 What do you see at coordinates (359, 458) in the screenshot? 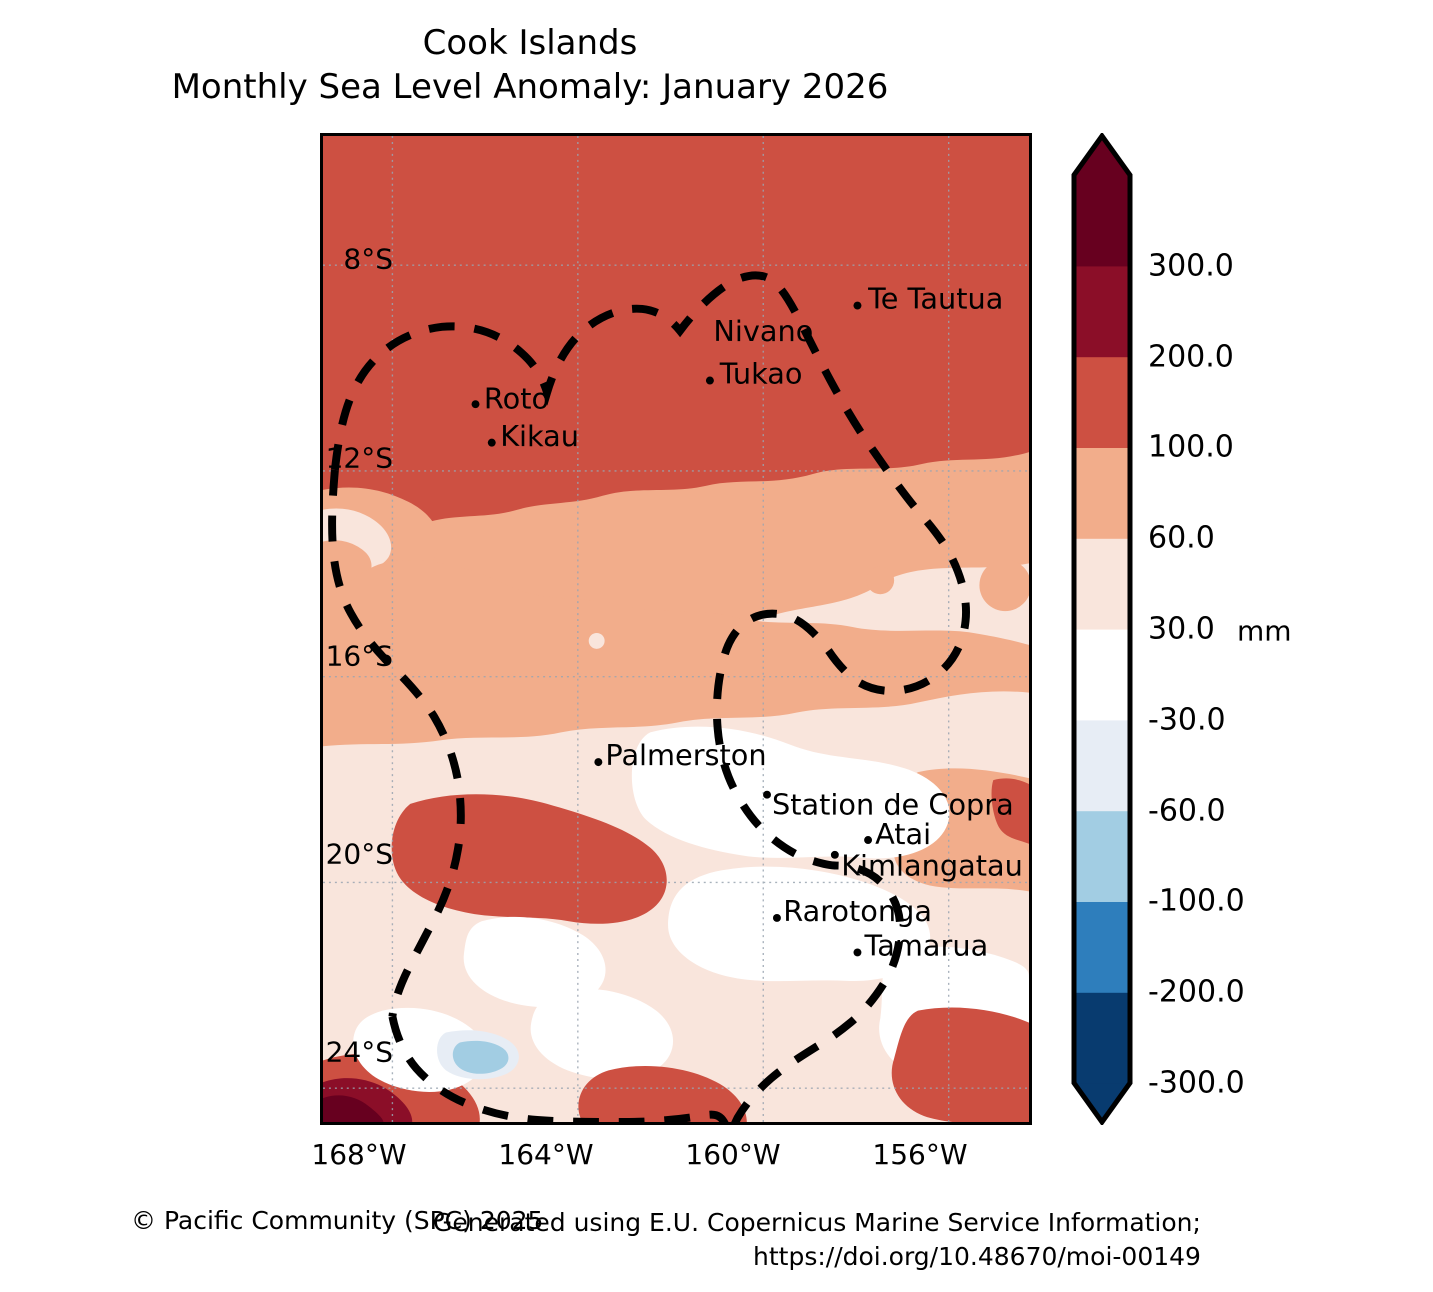
I see `y-tick-1: 12°S` at bounding box center [359, 458].